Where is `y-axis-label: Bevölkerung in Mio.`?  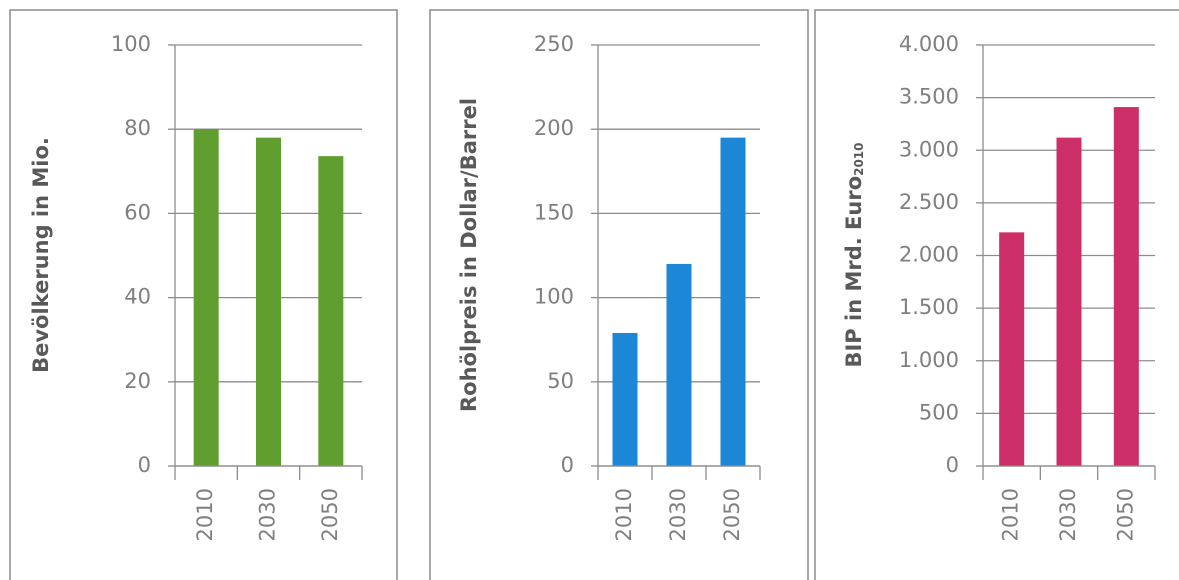 y-axis-label: Bevölkerung in Mio. is located at coordinates (41, 255).